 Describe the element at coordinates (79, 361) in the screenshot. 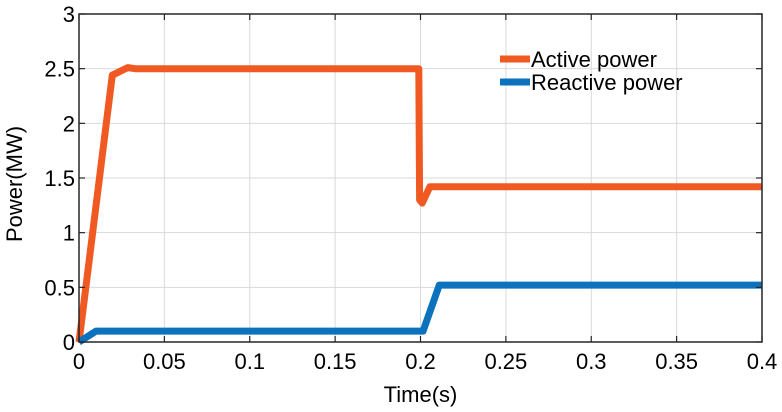

I see `x-tick-label: 0` at that location.